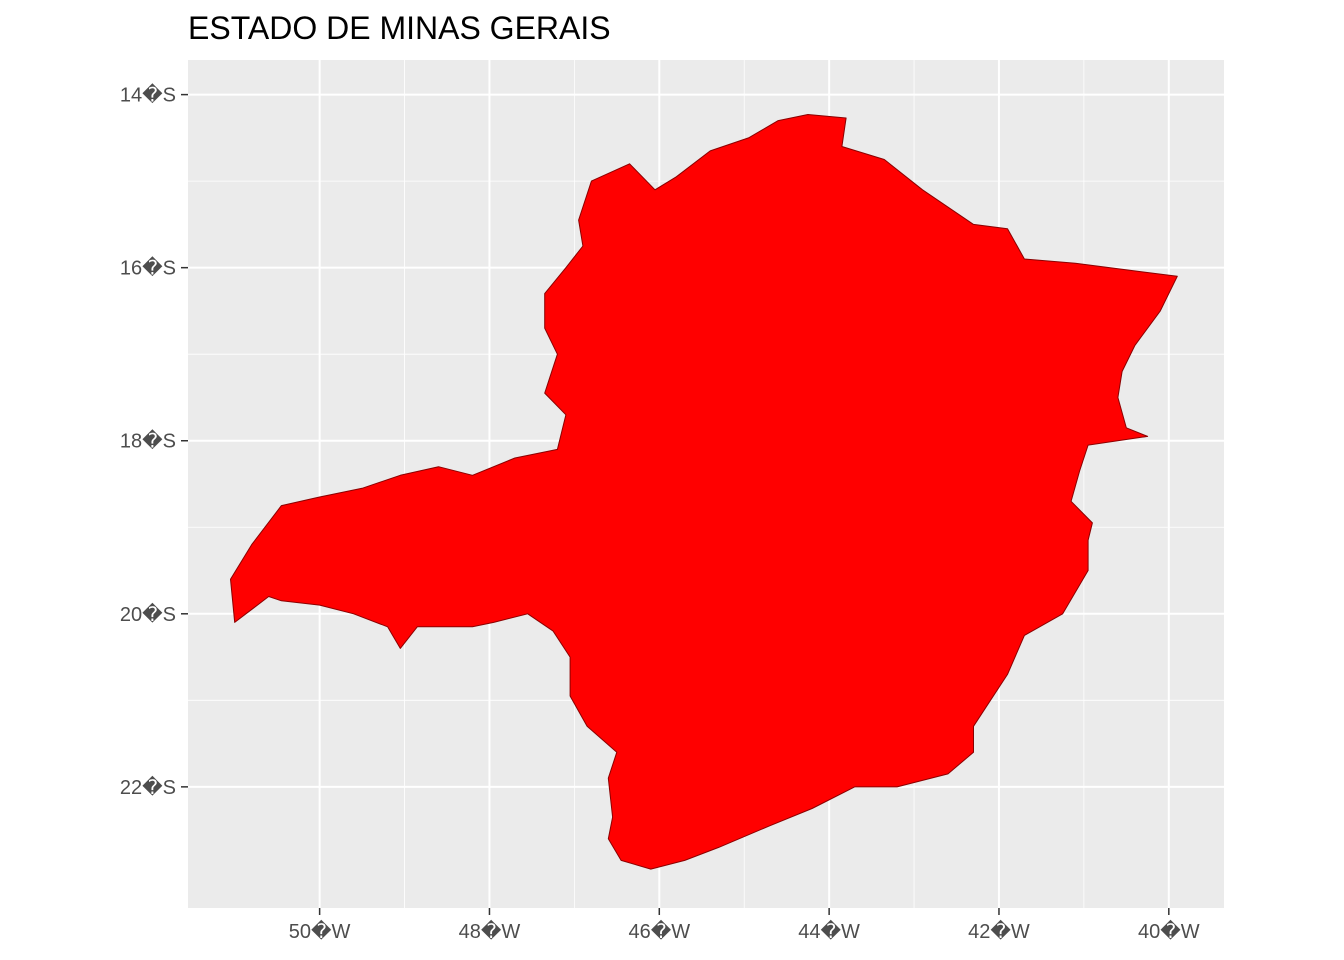 Image resolution: width=1344 pixels, height=960 pixels. I want to click on y-tick-label: 14�S, so click(148, 95).